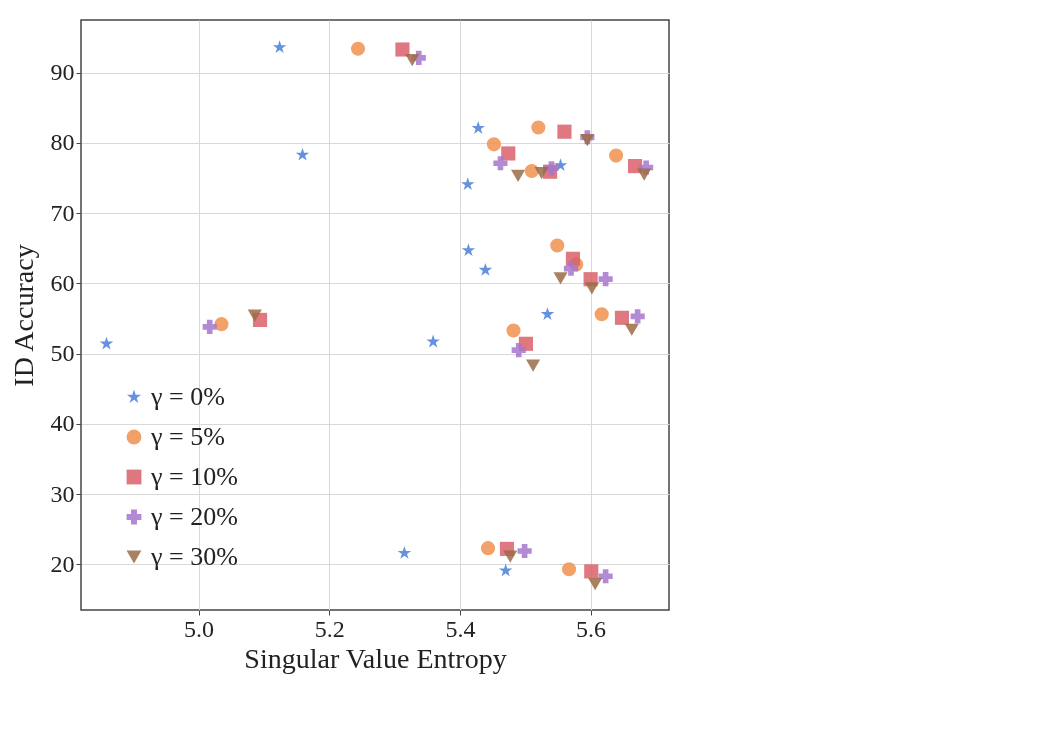 The image size is (1063, 745). I want to click on x-axis-title: Singular Value Entropy, so click(375, 658).